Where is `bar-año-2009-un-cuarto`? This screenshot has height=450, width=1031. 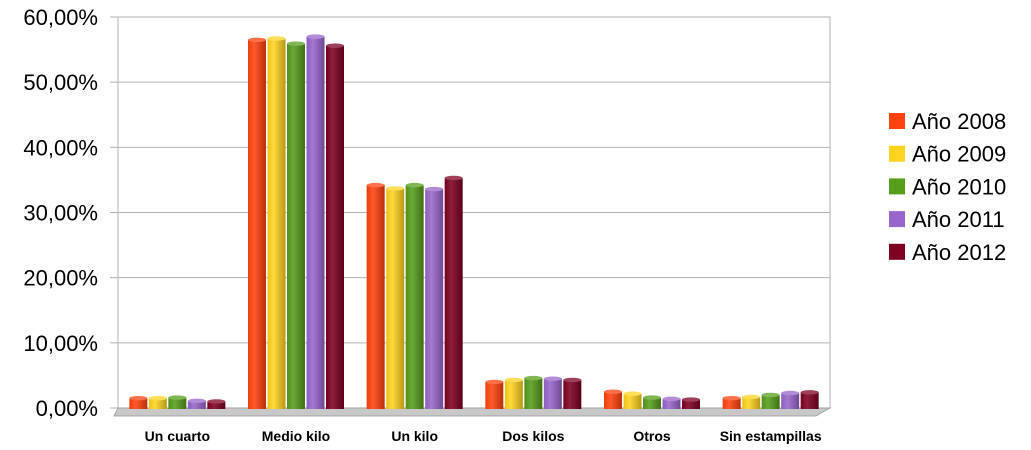
bar-año-2009-un-cuarto is located at coordinates (157, 402).